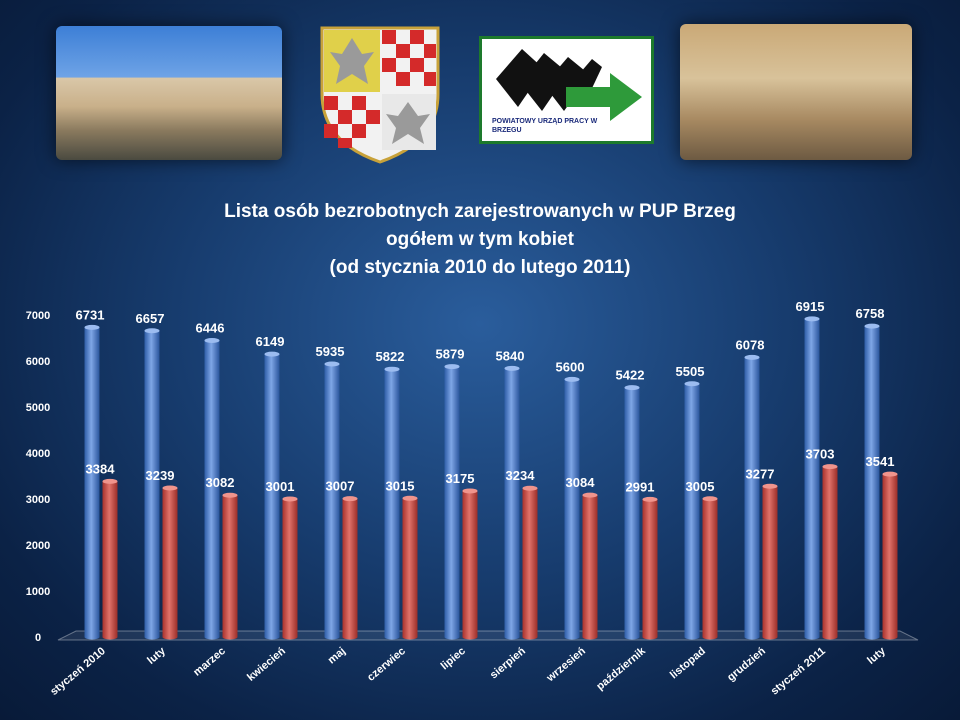 This screenshot has width=960, height=720. What do you see at coordinates (90, 314) in the screenshot?
I see `data-label-total: 6731` at bounding box center [90, 314].